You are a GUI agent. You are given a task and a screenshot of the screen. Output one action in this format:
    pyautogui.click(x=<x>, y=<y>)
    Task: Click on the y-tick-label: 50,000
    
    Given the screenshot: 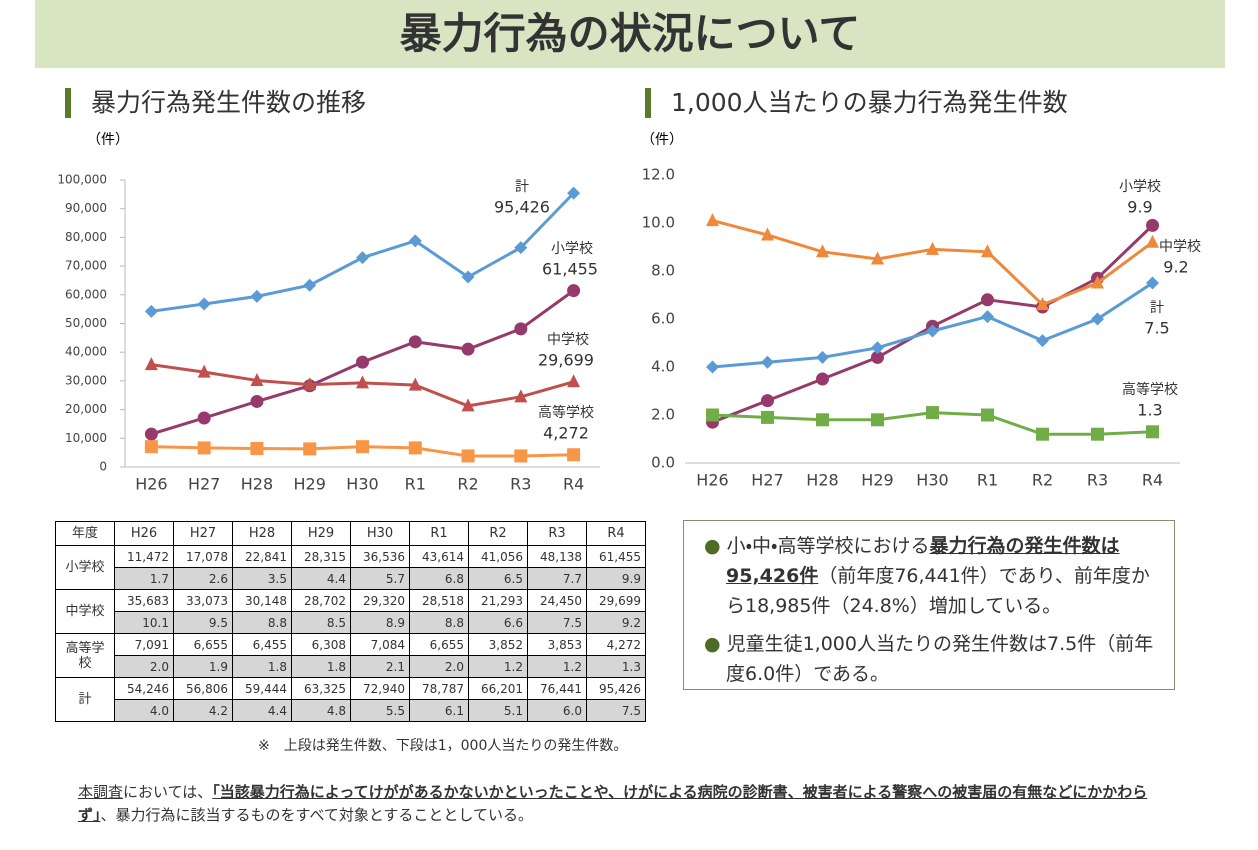 What is the action you would take?
    pyautogui.click(x=86, y=323)
    